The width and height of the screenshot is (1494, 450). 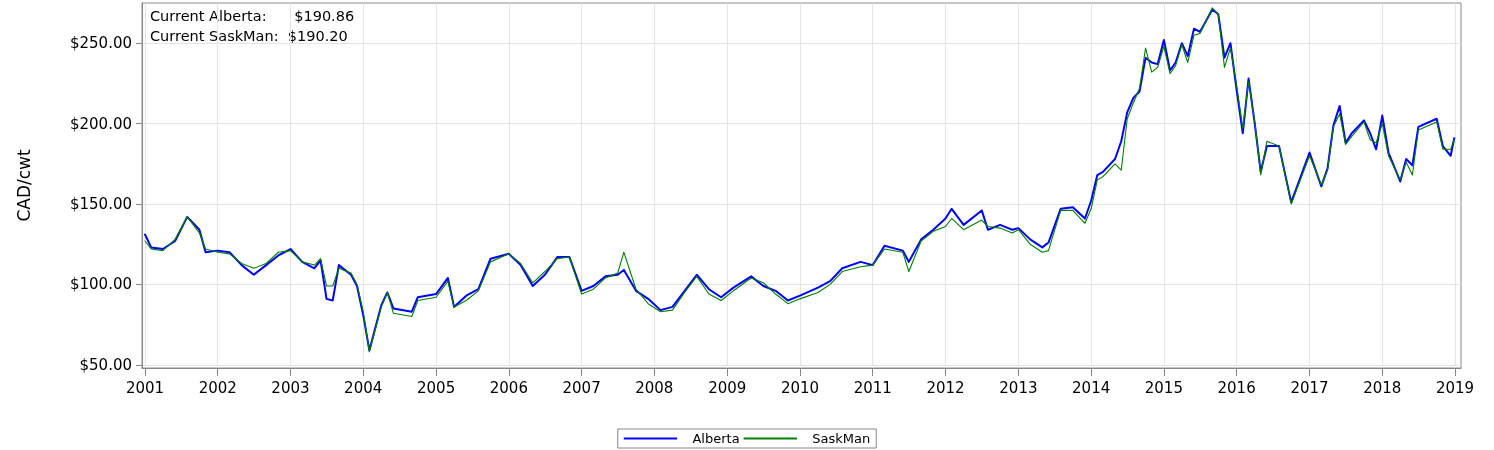 I want to click on x-tick-label: 2001, so click(x=145, y=387).